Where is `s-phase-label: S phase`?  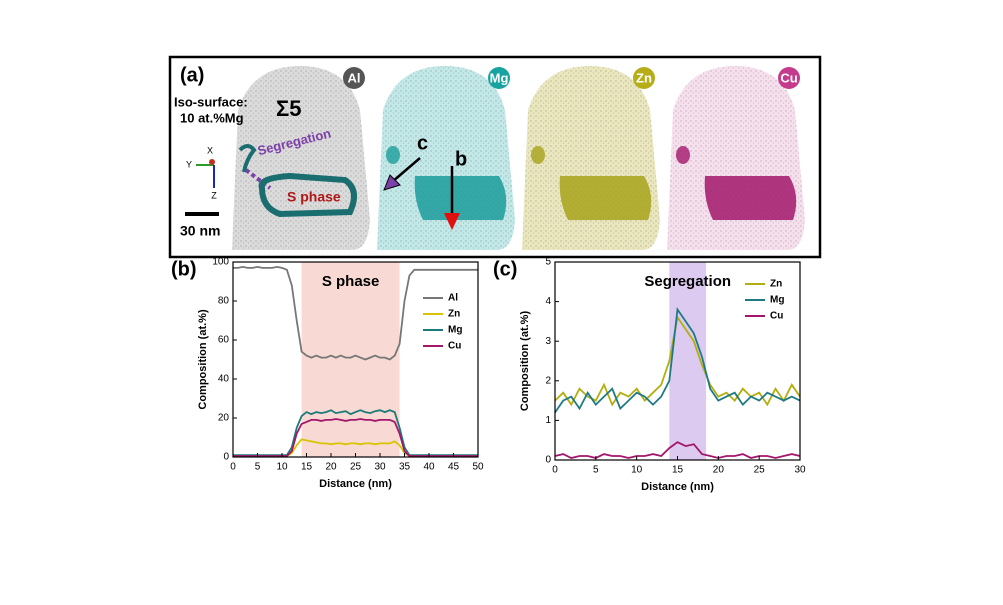
s-phase-label: S phase is located at coordinates (314, 197).